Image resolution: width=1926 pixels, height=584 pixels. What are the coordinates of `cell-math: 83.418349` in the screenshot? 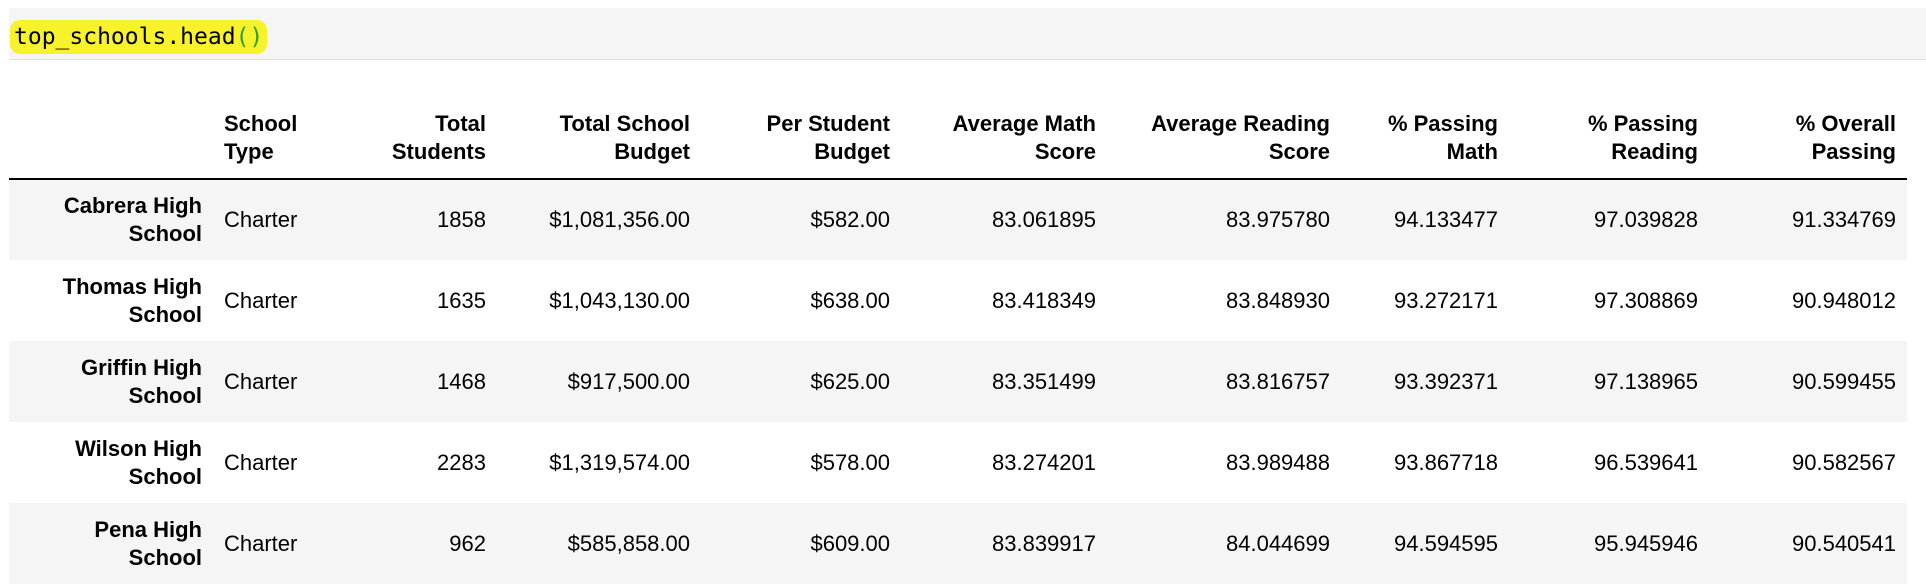 It's located at (1044, 300).